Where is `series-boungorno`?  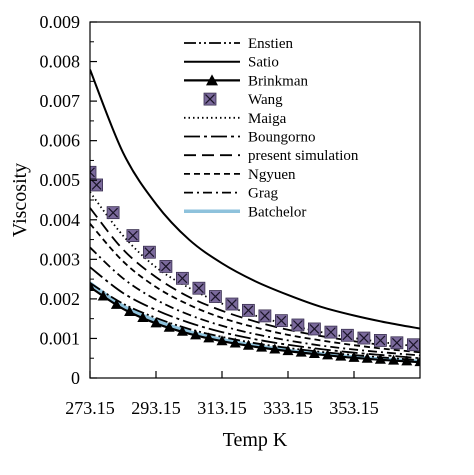
series-boungorno is located at coordinates (255, 313).